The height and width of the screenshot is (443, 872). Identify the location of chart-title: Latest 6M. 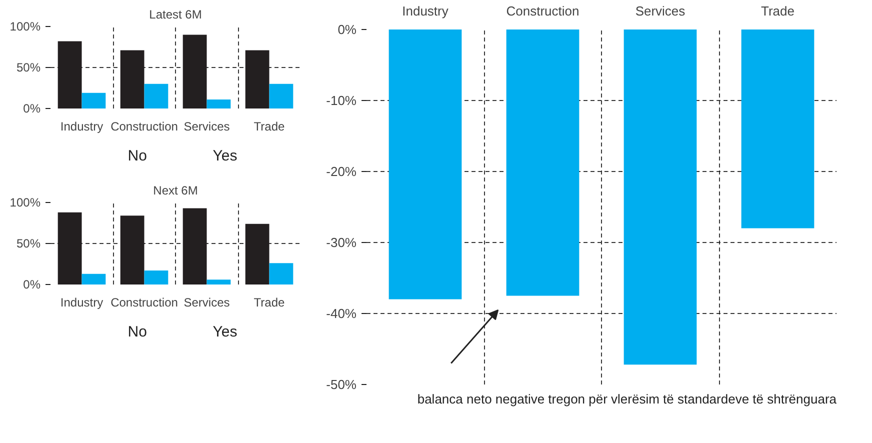
(175, 15).